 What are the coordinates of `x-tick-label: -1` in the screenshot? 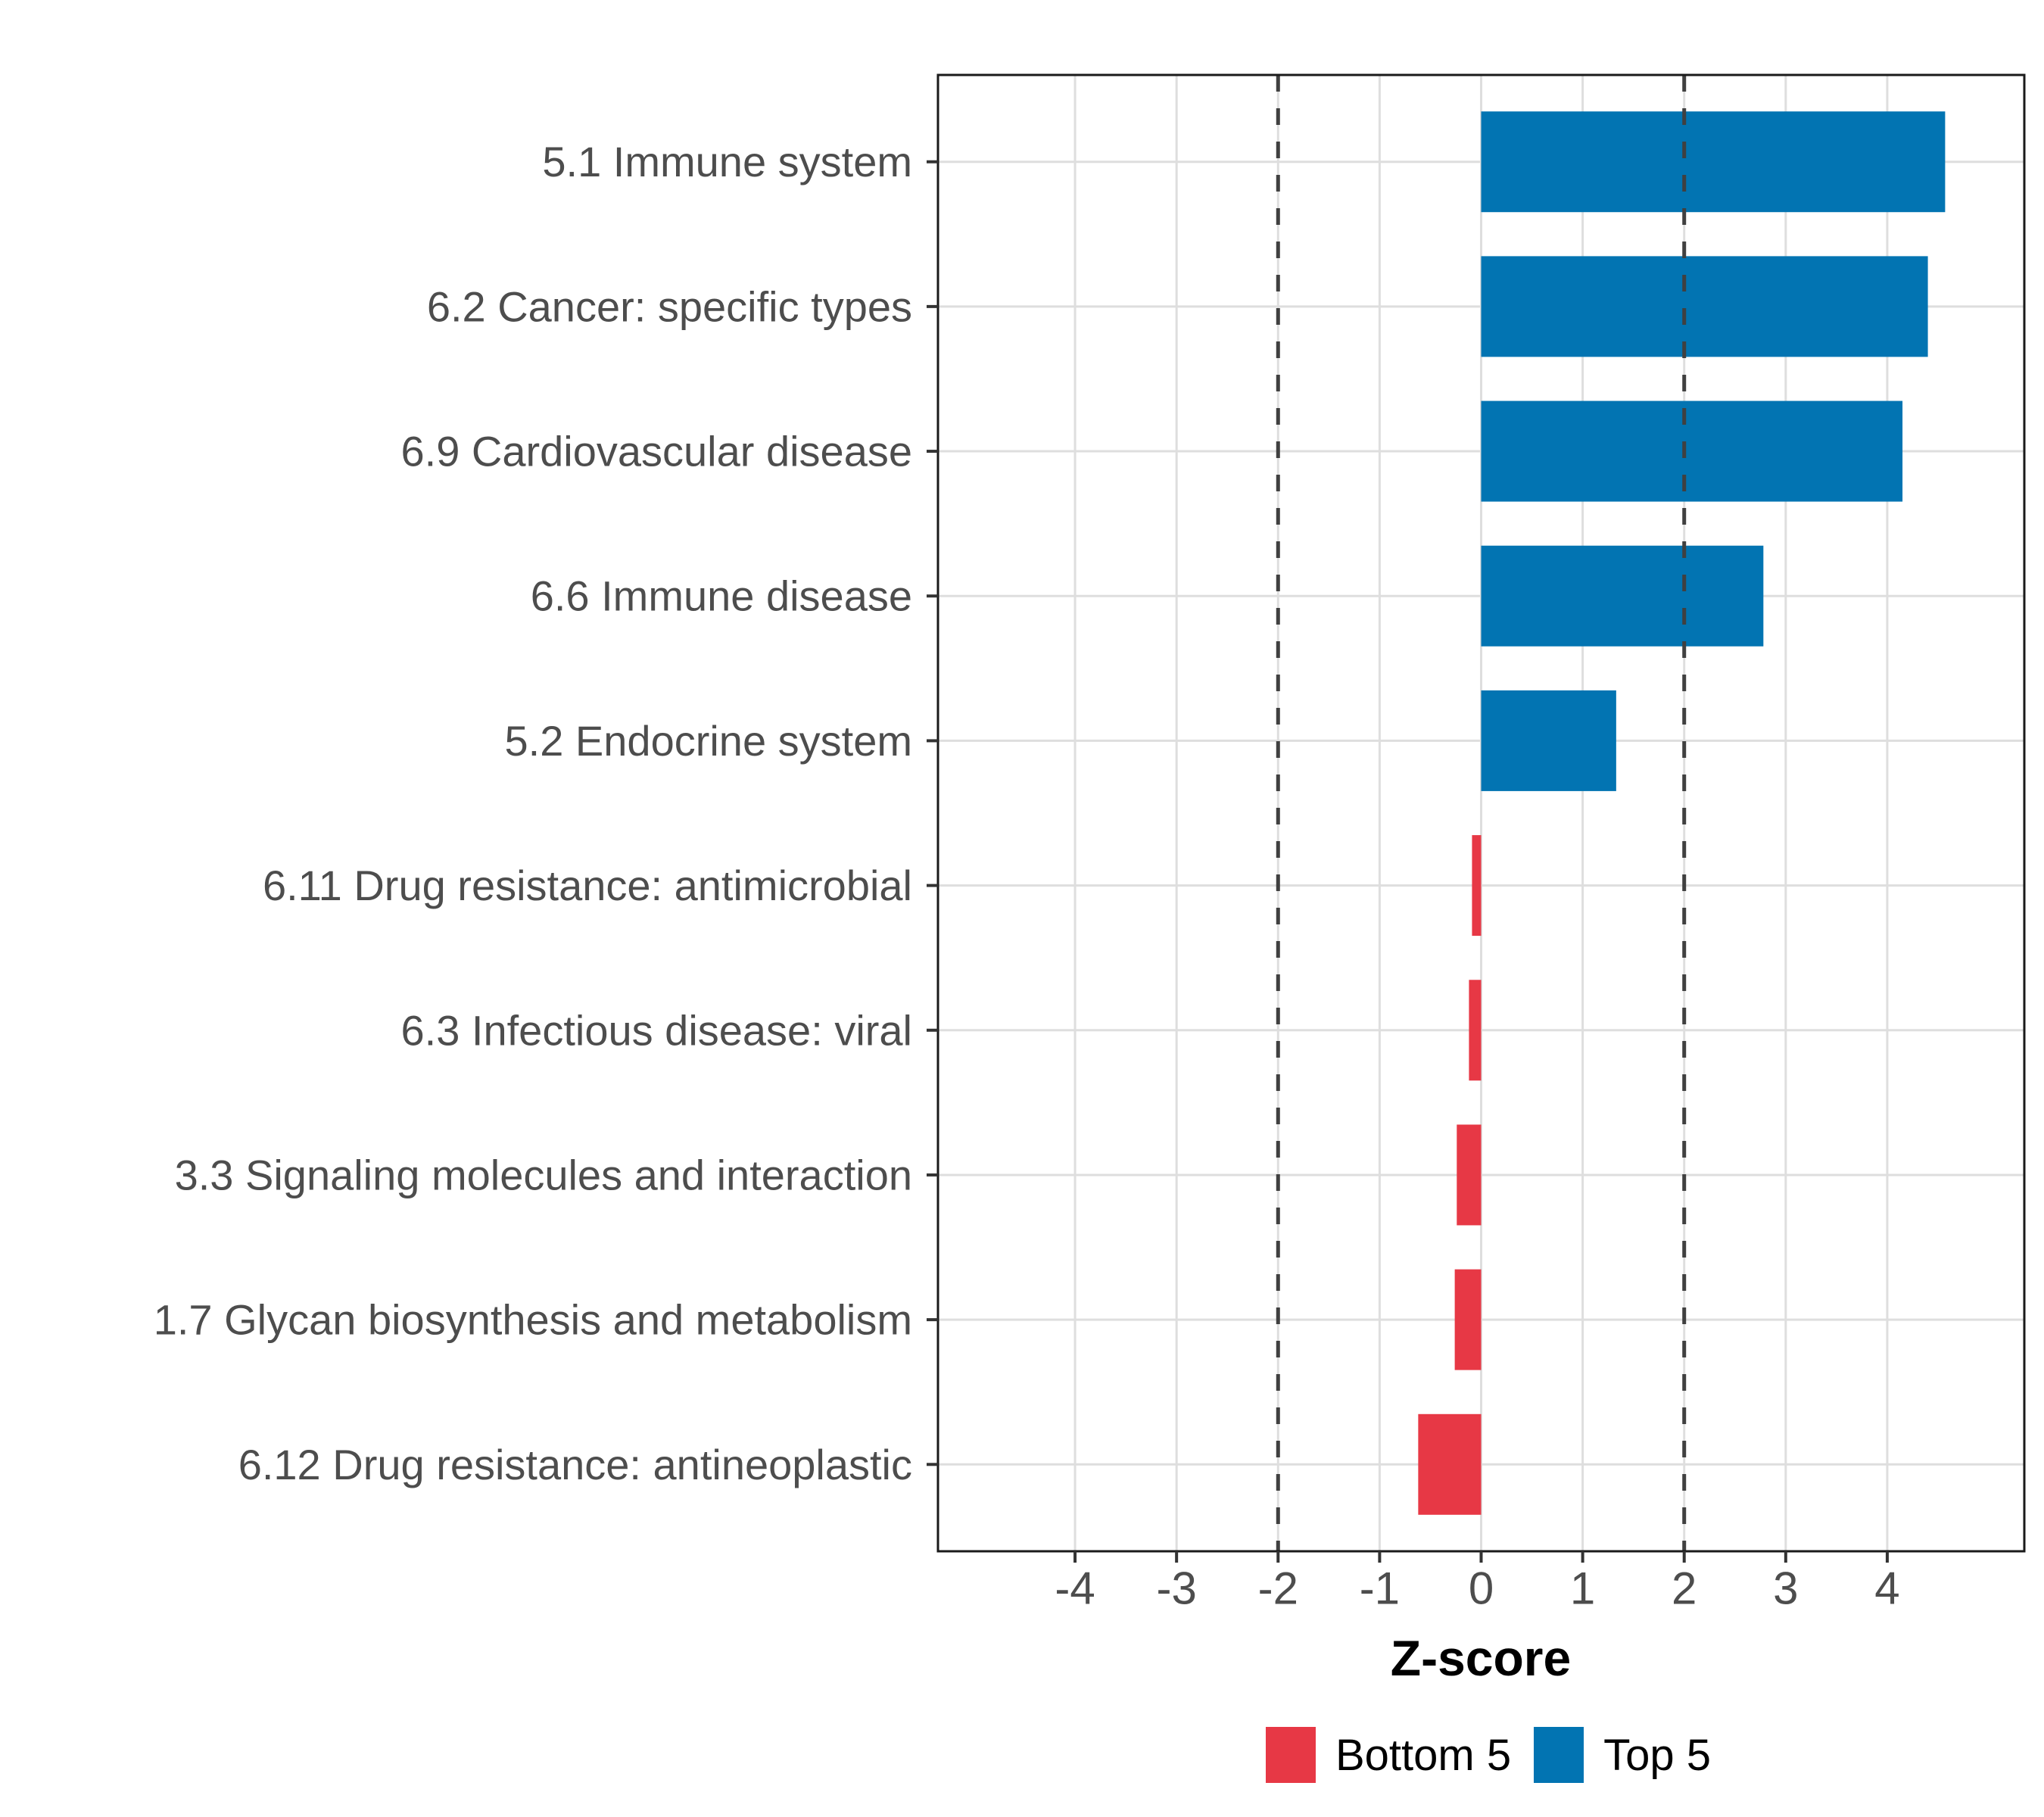 It's located at (1380, 1588).